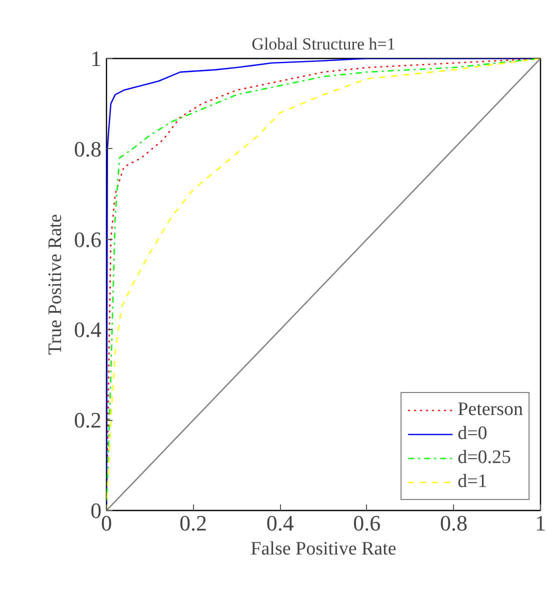 The width and height of the screenshot is (547, 590). Describe the element at coordinates (473, 434) in the screenshot. I see `legend-label: d=0` at that location.